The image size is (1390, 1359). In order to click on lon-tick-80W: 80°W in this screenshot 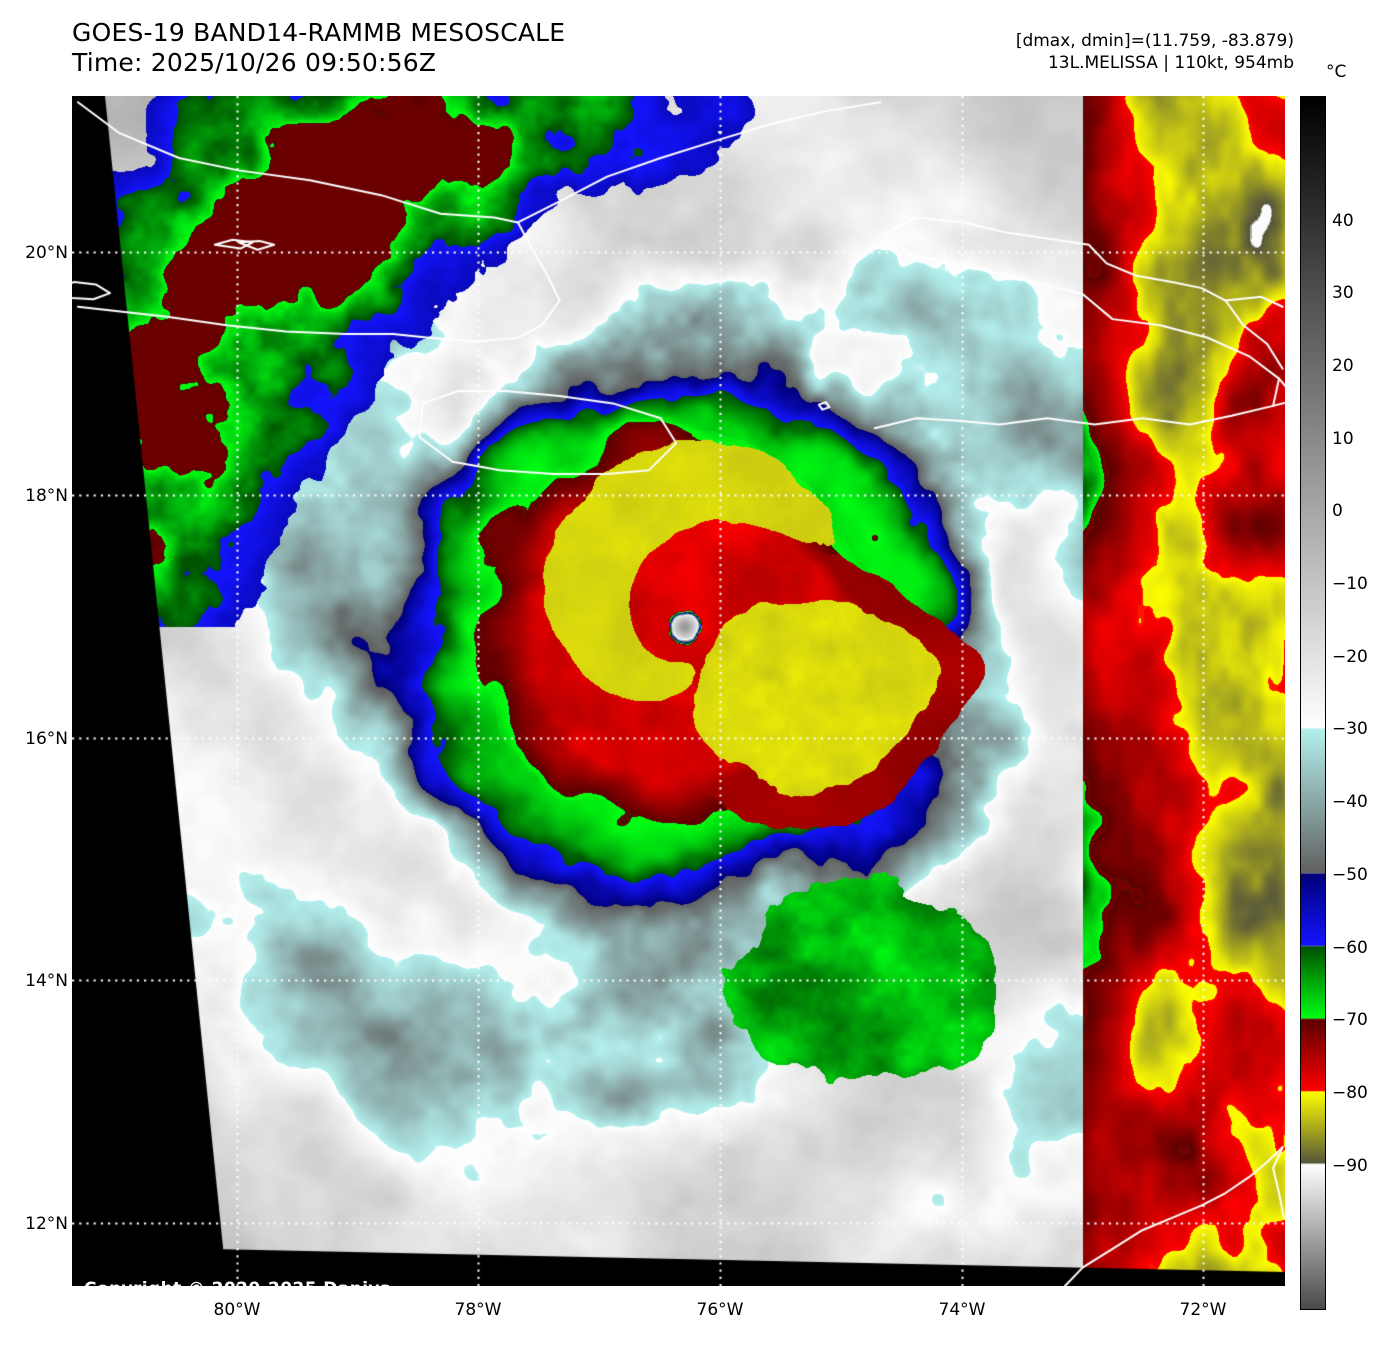, I will do `click(237, 1310)`.